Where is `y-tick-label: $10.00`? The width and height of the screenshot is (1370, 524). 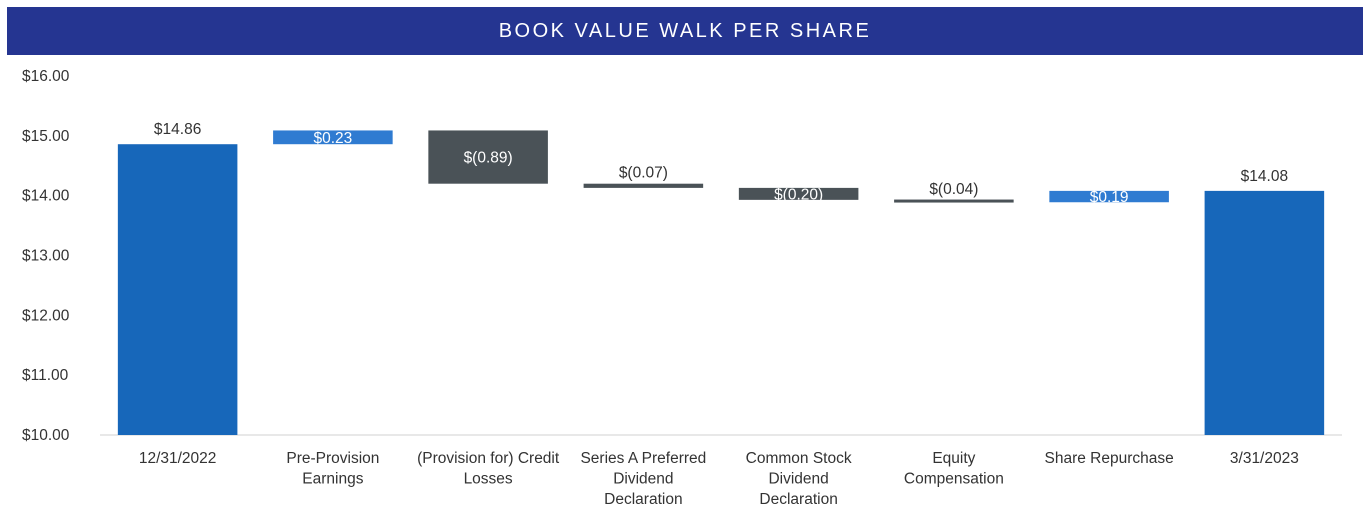
y-tick-label: $10.00 is located at coordinates (46, 435).